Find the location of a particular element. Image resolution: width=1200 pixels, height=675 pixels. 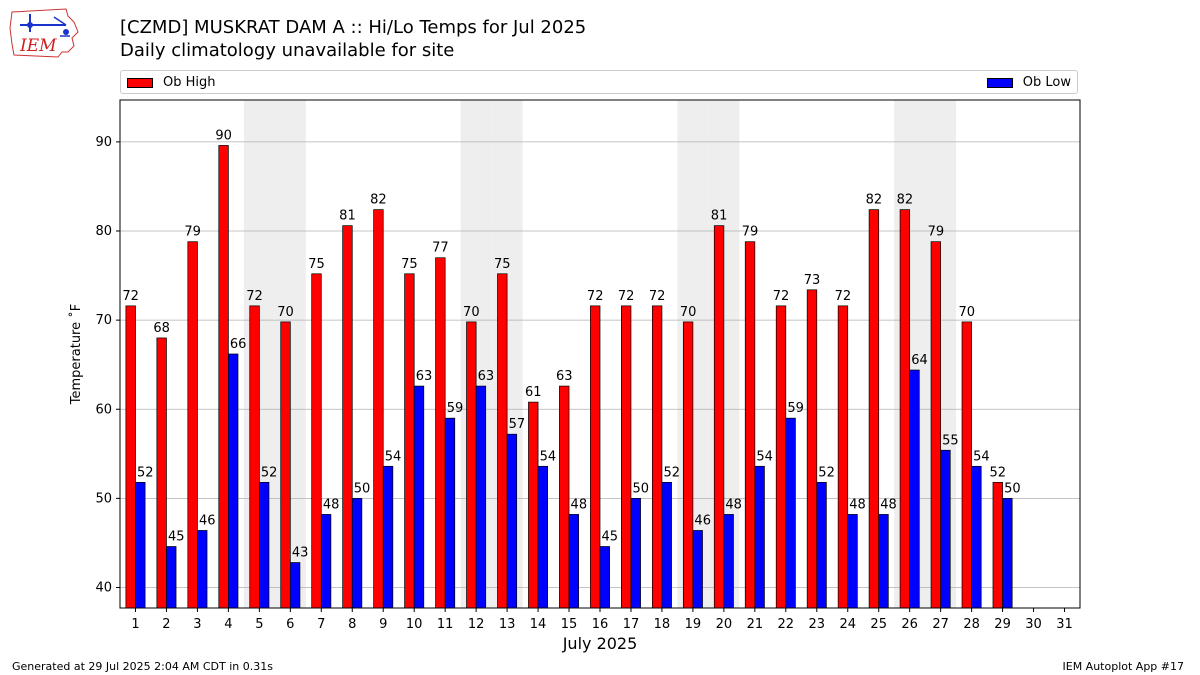

data-label-high: 68 is located at coordinates (161, 328).